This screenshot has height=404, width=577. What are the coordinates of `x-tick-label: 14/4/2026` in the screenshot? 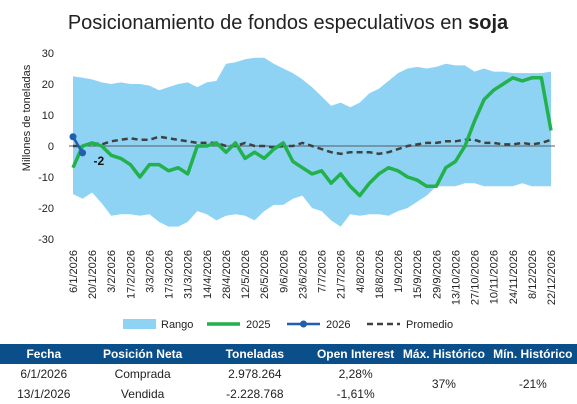 It's located at (208, 274).